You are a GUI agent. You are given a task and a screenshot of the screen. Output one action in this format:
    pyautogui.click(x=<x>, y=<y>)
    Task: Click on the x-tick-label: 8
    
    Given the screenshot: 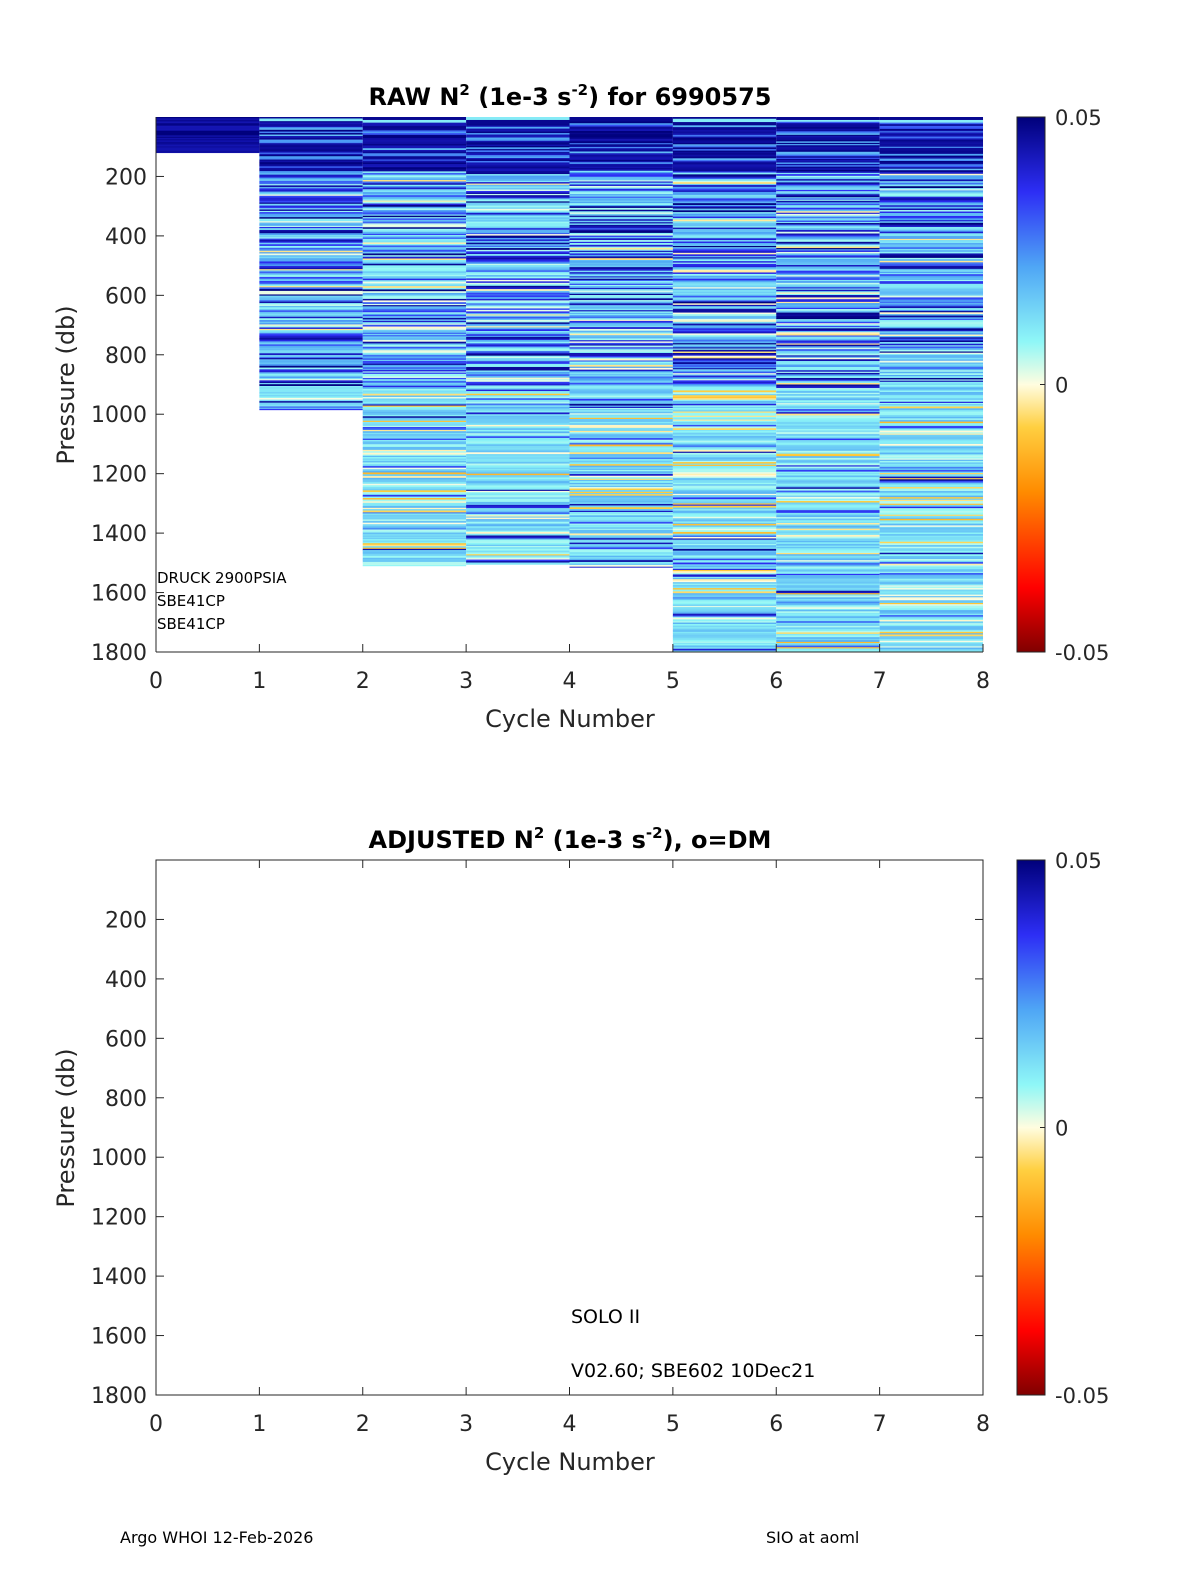 What is the action you would take?
    pyautogui.click(x=983, y=681)
    